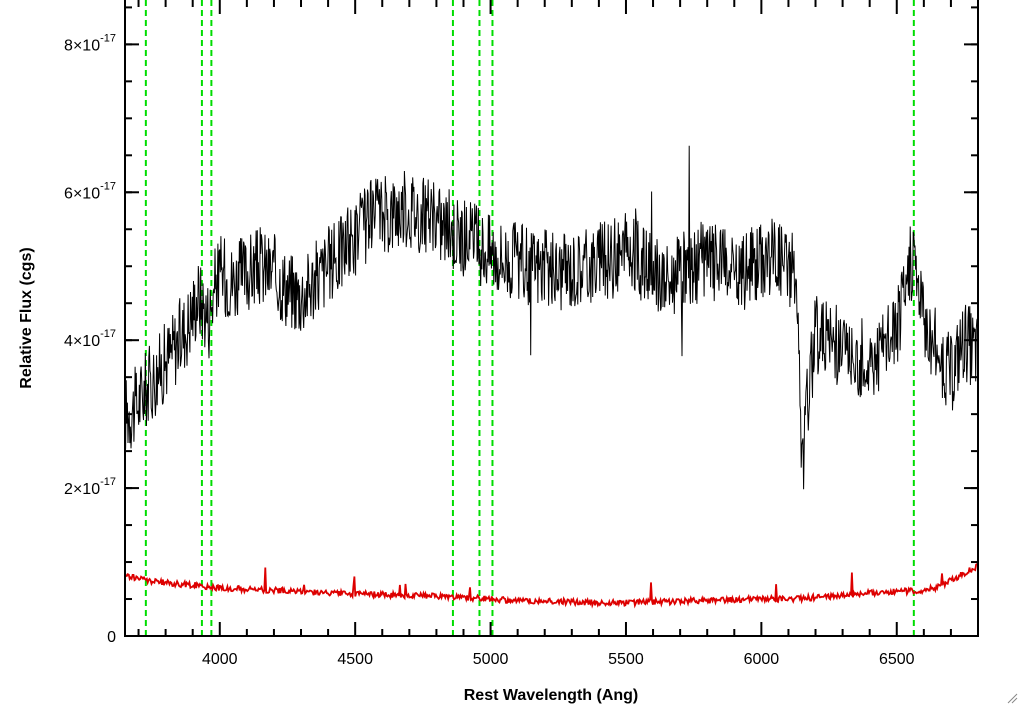  Describe the element at coordinates (26, 317) in the screenshot. I see `y-axis-label: Relative Flux (cgs)` at that location.